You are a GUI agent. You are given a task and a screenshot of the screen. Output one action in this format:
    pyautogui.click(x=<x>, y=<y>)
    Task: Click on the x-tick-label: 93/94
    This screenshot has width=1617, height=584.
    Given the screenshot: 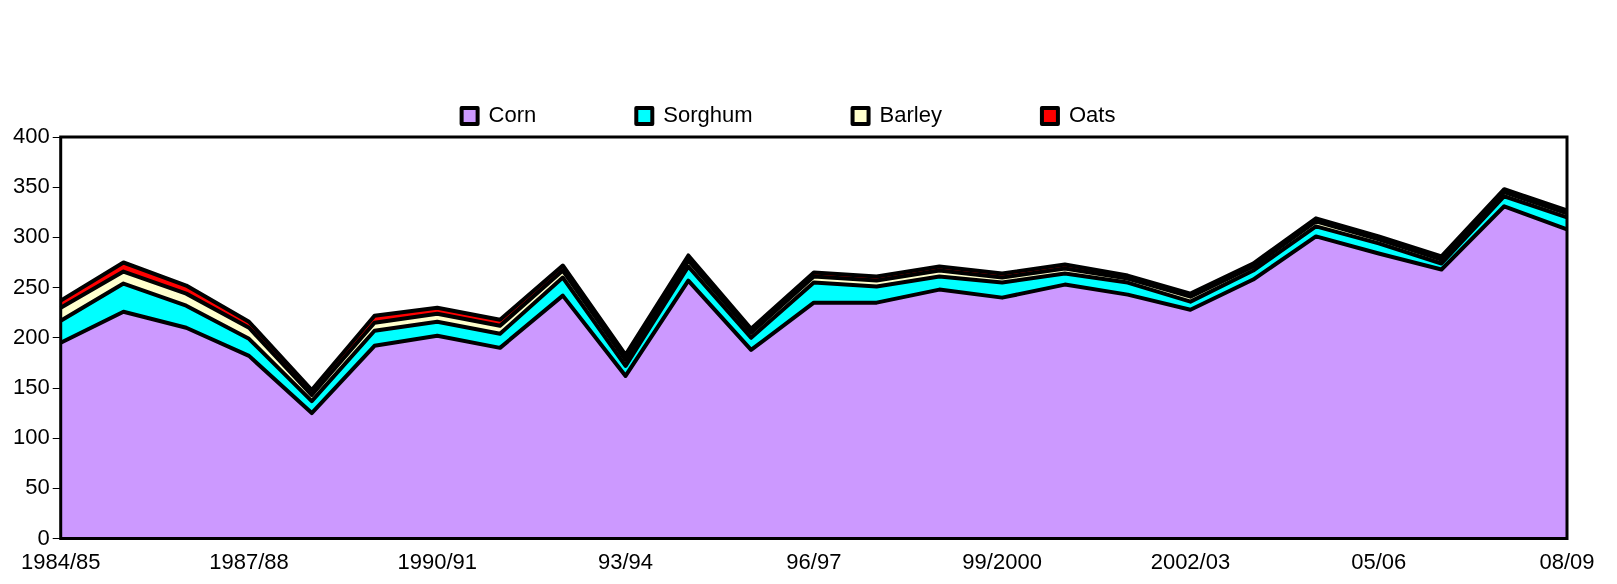 What is the action you would take?
    pyautogui.click(x=626, y=561)
    